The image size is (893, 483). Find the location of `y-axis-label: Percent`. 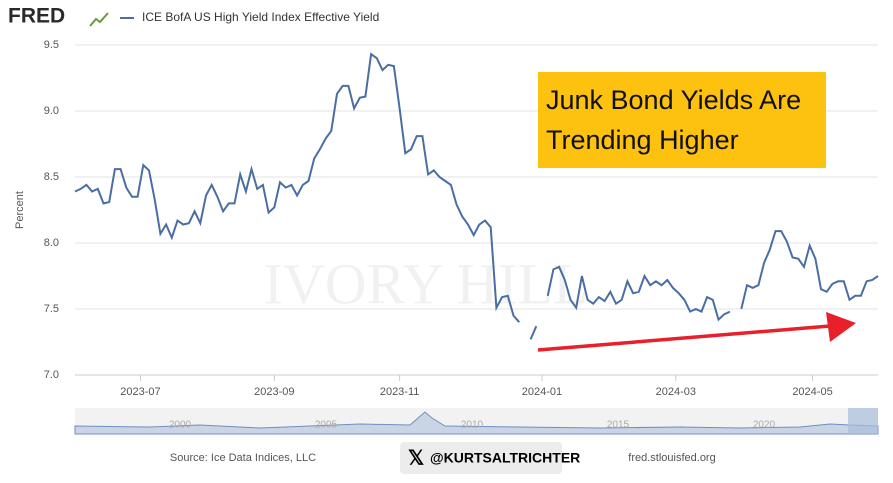

y-axis-label: Percent is located at coordinates (20, 210).